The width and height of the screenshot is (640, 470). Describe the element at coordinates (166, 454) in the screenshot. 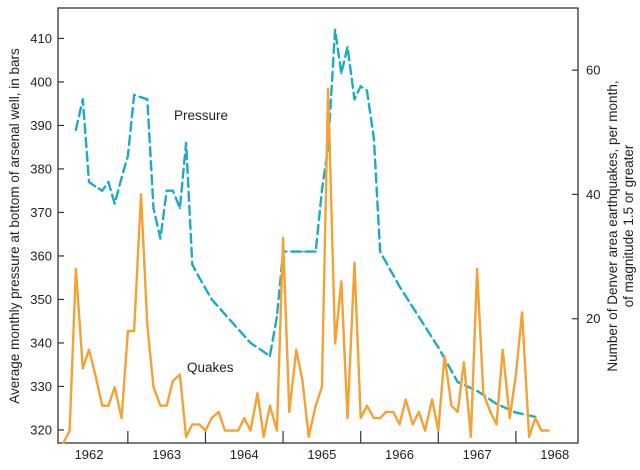

I see `x-tick-label: 1963` at that location.